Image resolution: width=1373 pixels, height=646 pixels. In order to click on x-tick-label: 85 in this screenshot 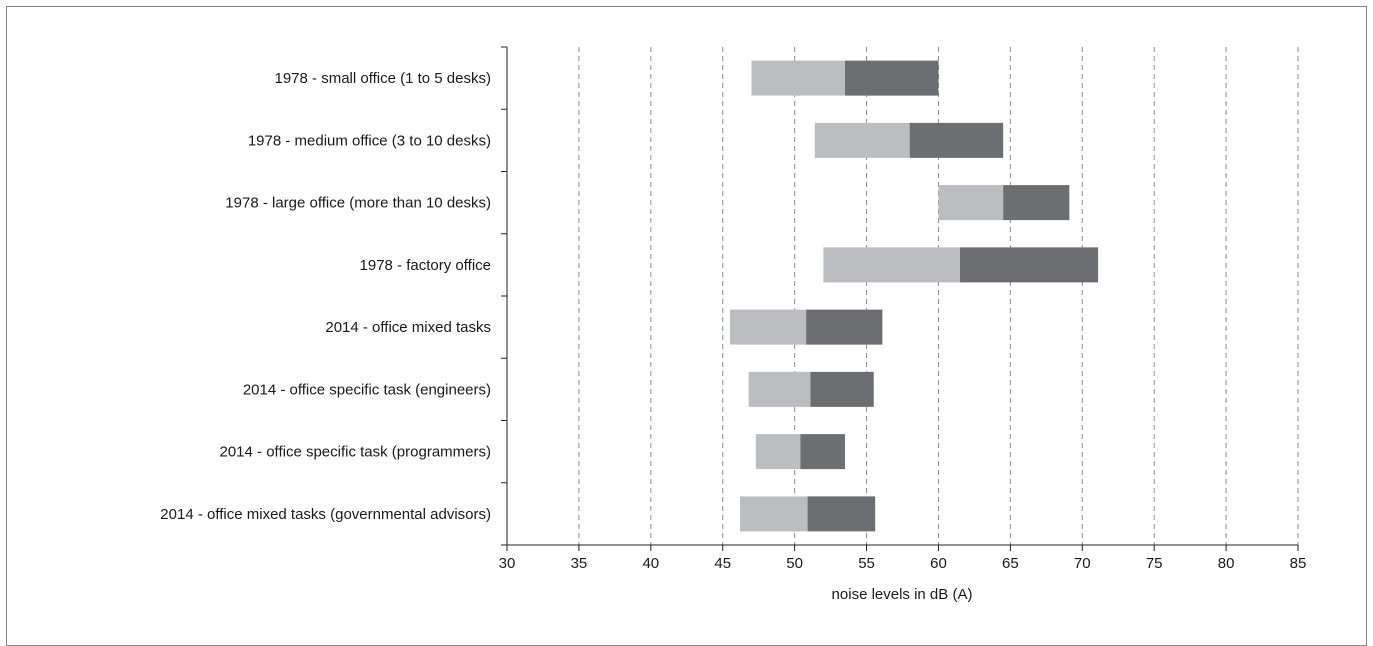, I will do `click(1298, 563)`.